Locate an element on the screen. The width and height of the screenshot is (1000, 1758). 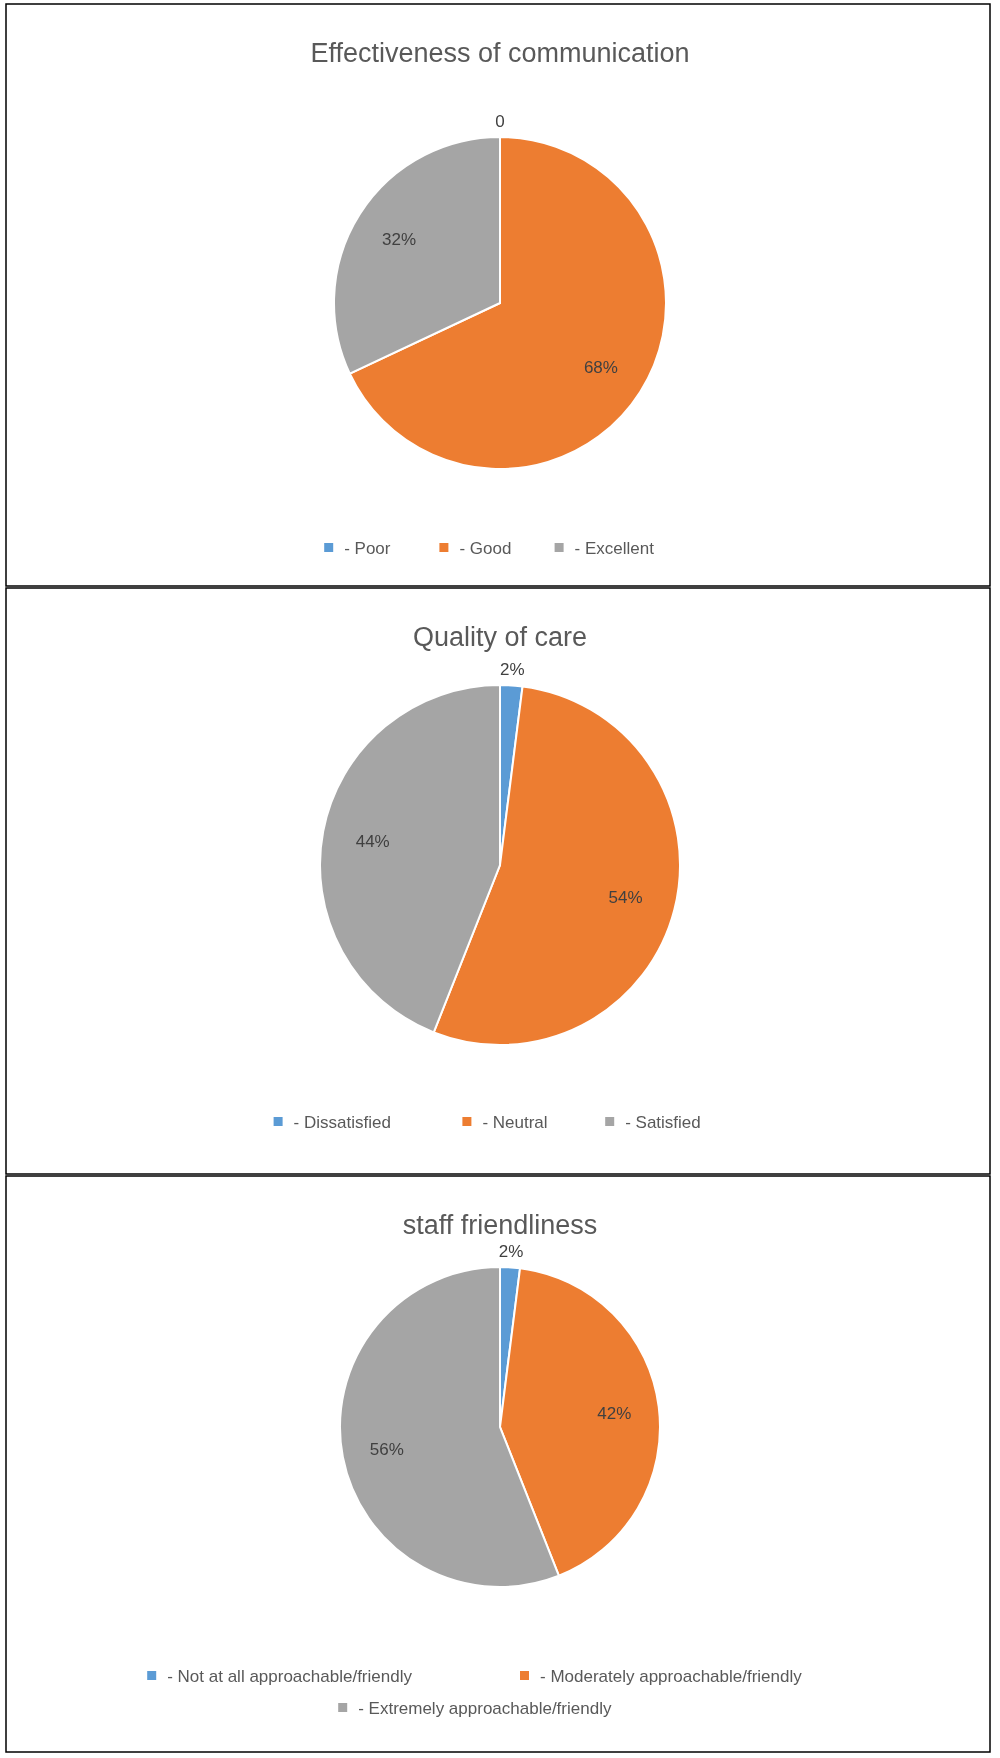
data-label: 68% is located at coordinates (600, 367).